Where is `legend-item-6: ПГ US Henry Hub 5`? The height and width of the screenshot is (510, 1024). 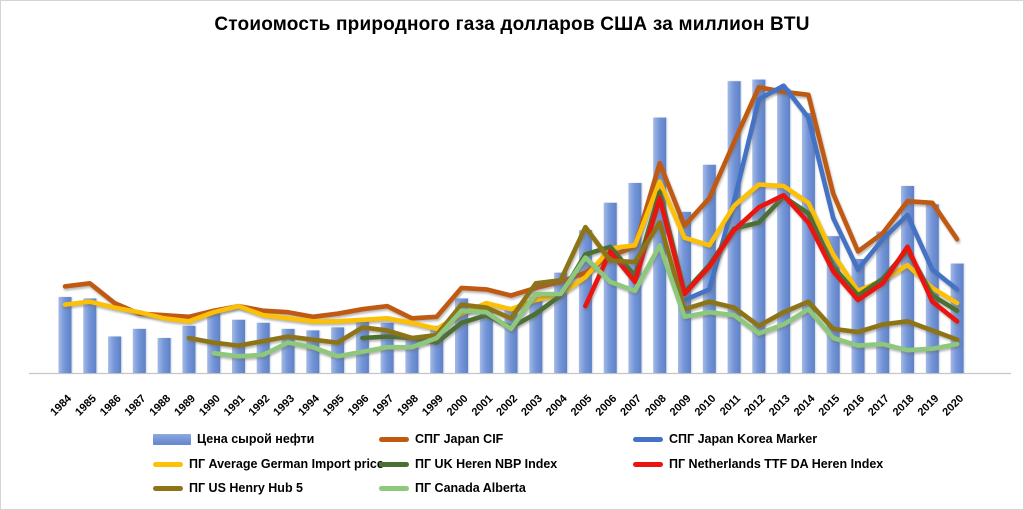
legend-item-6: ПГ US Henry Hub 5 is located at coordinates (228, 488).